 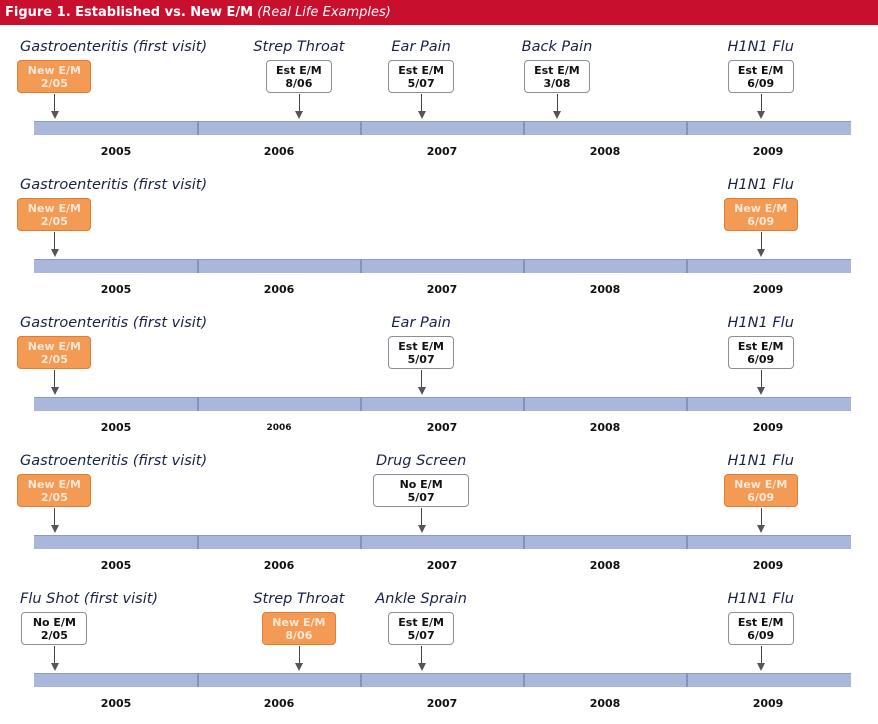 What do you see at coordinates (299, 83) in the screenshot?
I see `em-date-label: 8/06` at bounding box center [299, 83].